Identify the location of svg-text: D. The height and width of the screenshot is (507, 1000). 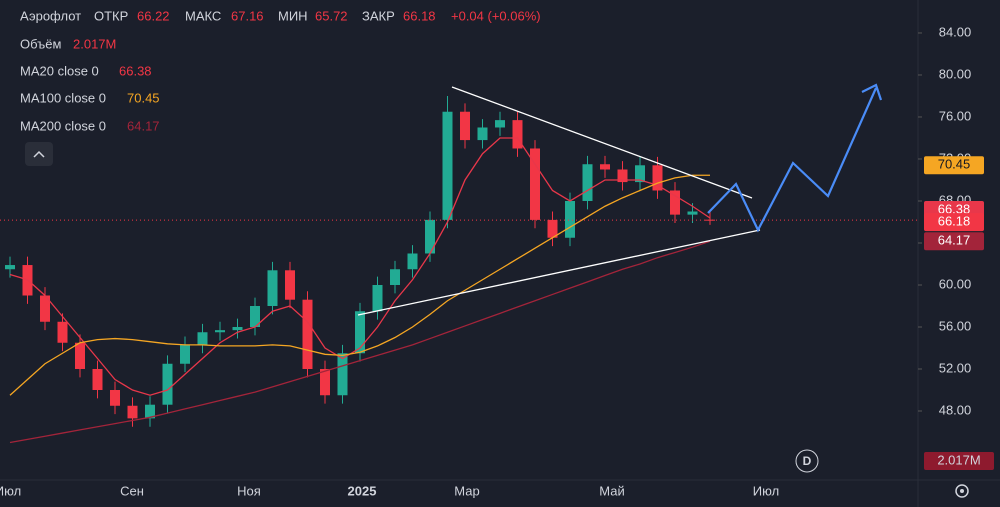
(807, 461).